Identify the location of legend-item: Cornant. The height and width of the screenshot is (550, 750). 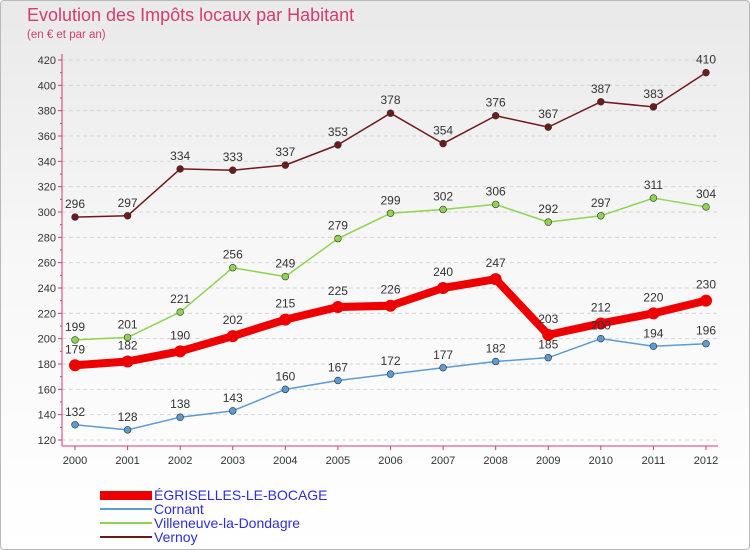
(152, 509).